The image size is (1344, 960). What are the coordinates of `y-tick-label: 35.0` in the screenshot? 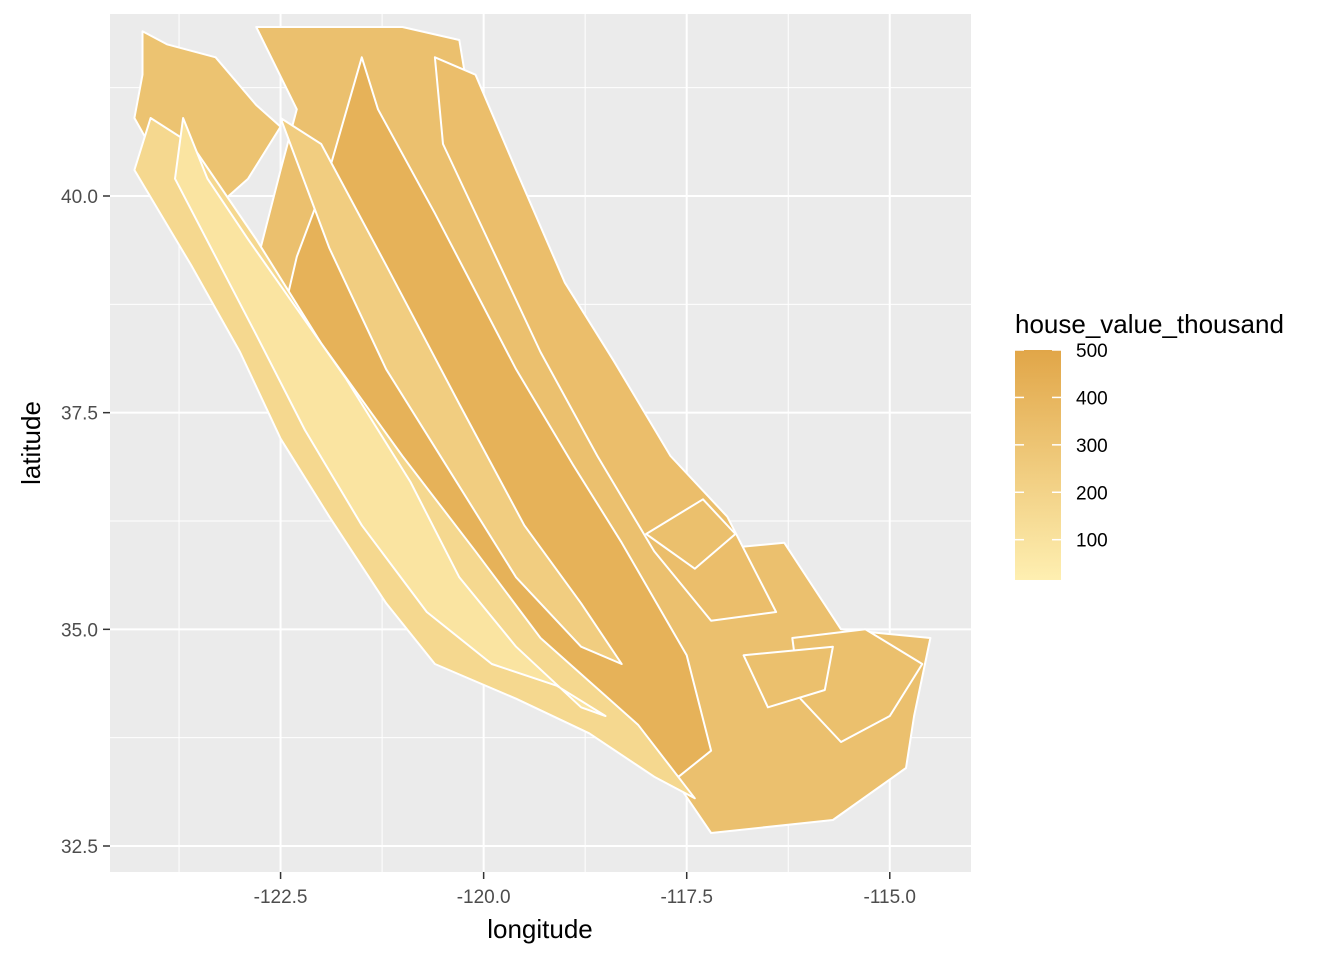 It's located at (79, 630).